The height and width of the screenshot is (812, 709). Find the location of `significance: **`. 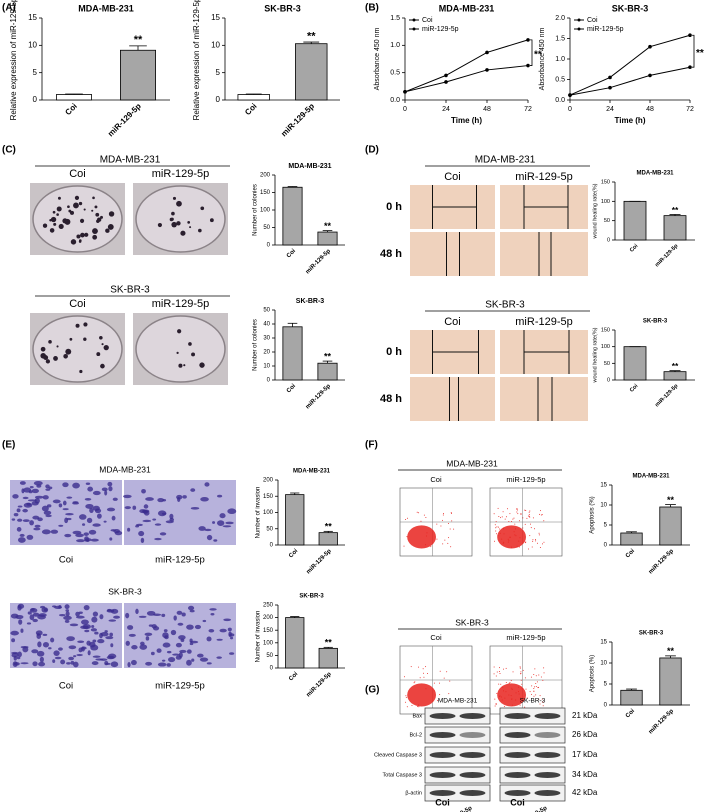

significance: ** is located at coordinates (328, 226).